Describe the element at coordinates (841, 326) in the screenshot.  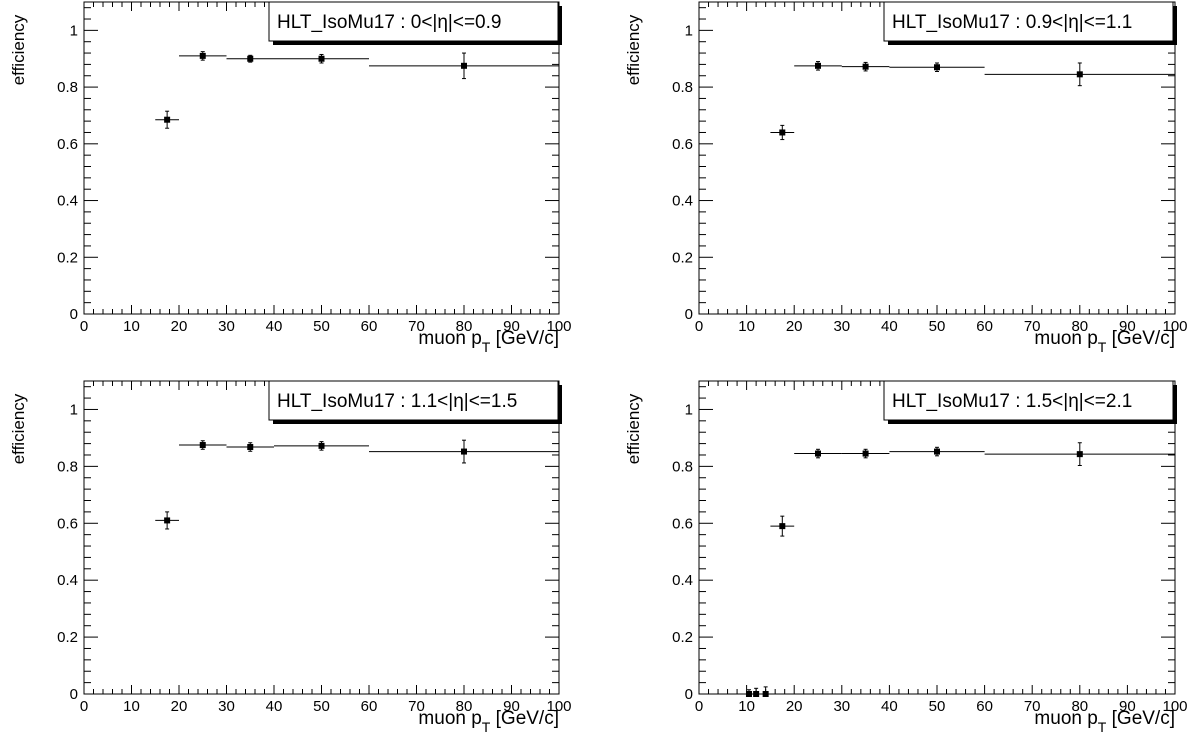
I see `x-tick-label: 30` at that location.